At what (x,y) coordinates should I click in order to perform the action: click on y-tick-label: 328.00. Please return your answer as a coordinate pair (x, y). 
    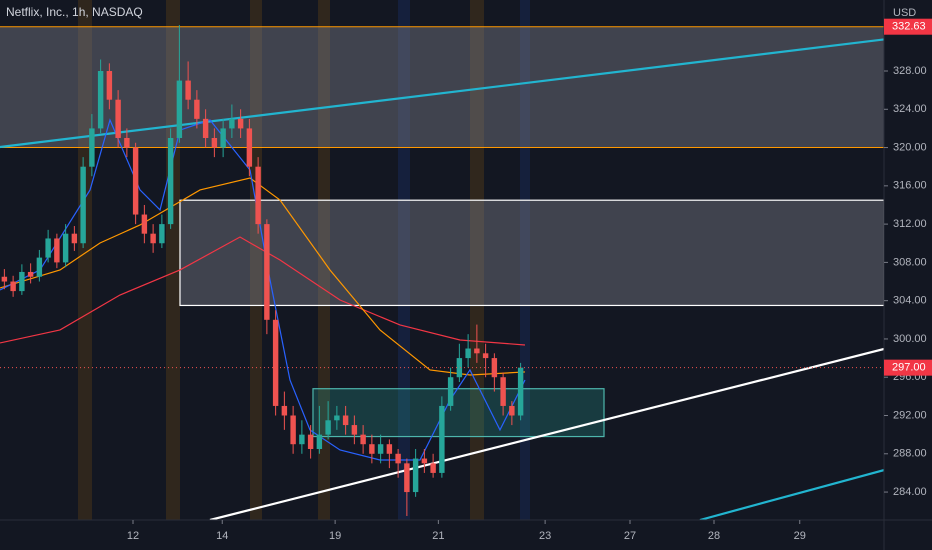
    Looking at the image, I should click on (910, 71).